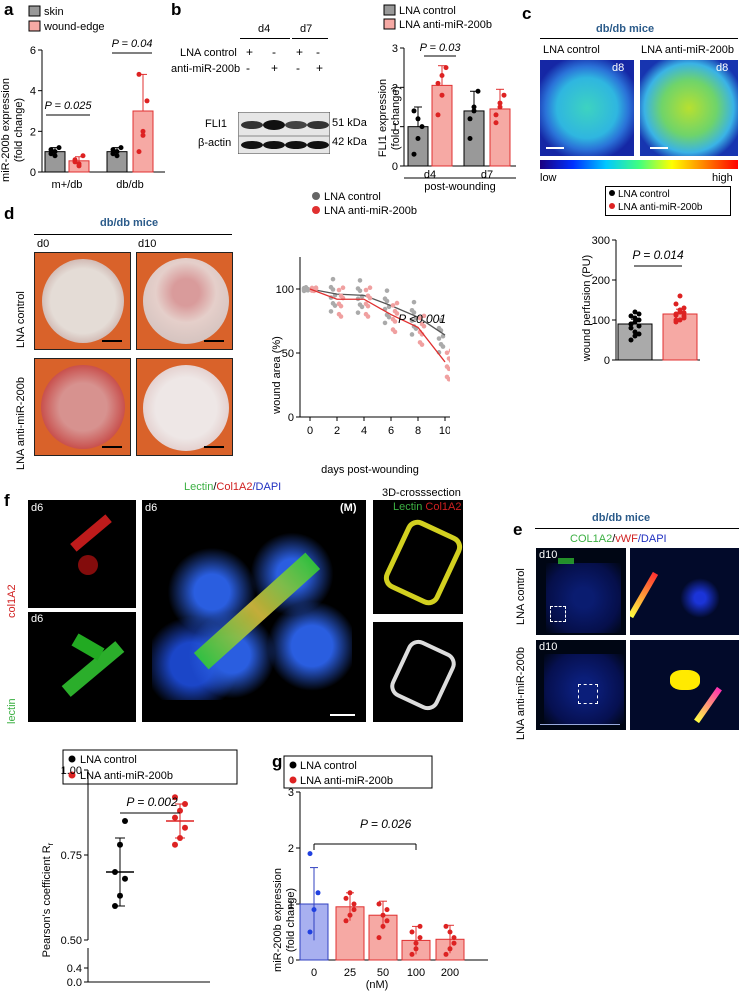  Describe the element at coordinates (175, 844) in the screenshot. I see `data-point-anti-mir` at that location.